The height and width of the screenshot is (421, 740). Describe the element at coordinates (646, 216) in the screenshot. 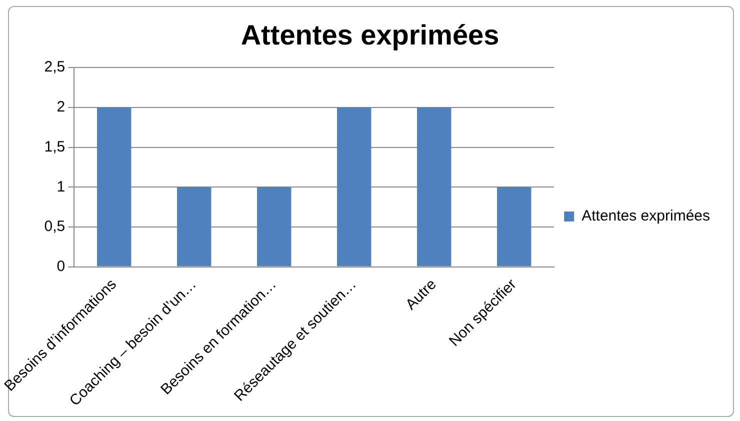

I see `legend-label: Attentes exprimées` at that location.